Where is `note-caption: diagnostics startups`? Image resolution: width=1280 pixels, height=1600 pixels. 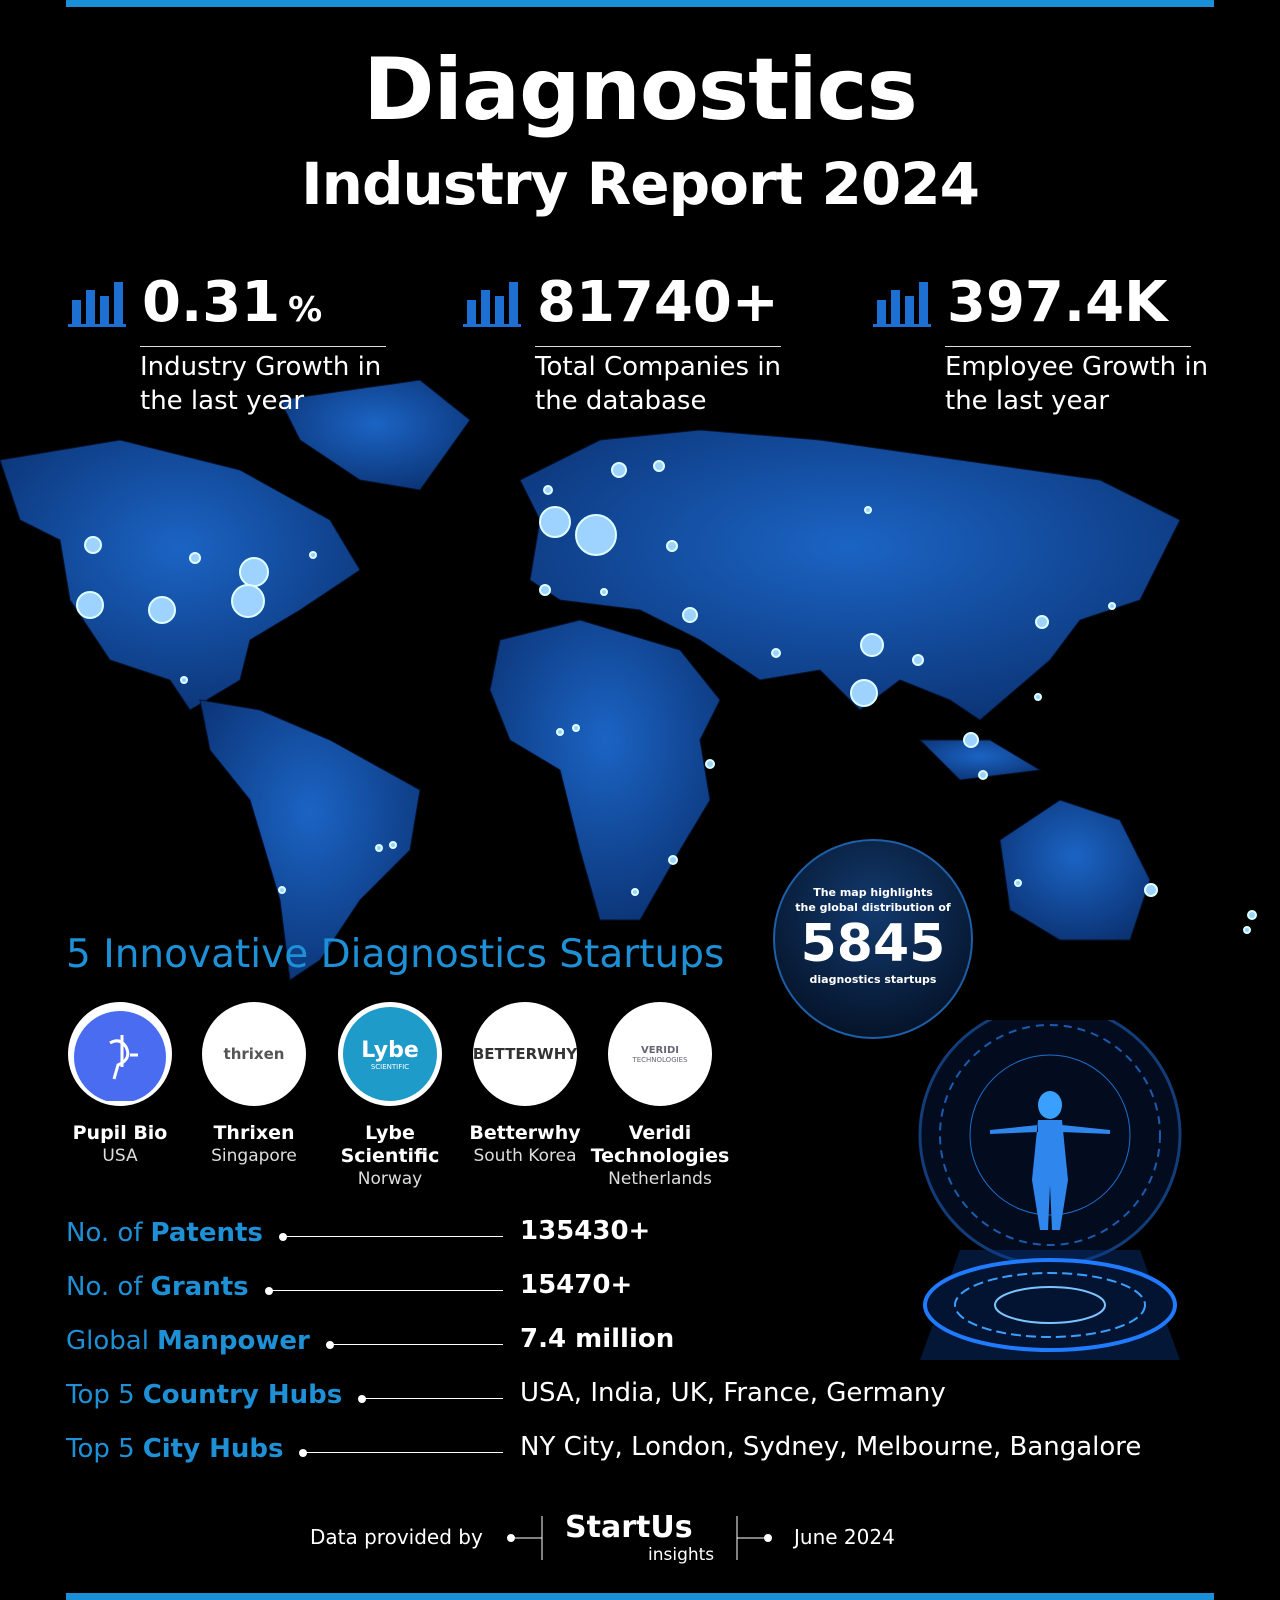 note-caption: diagnostics startups is located at coordinates (873, 979).